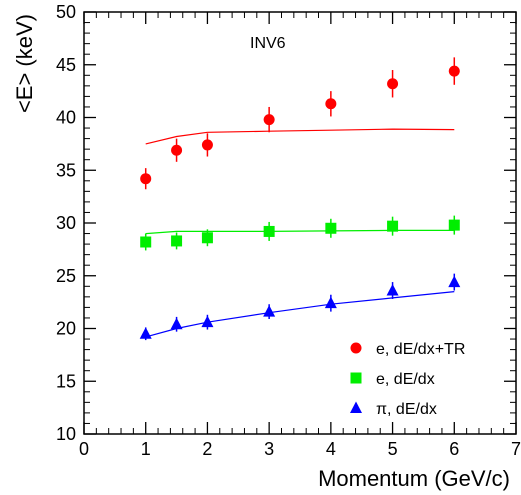 The height and width of the screenshot is (495, 521). I want to click on x-tick-label: 1, so click(146, 449).